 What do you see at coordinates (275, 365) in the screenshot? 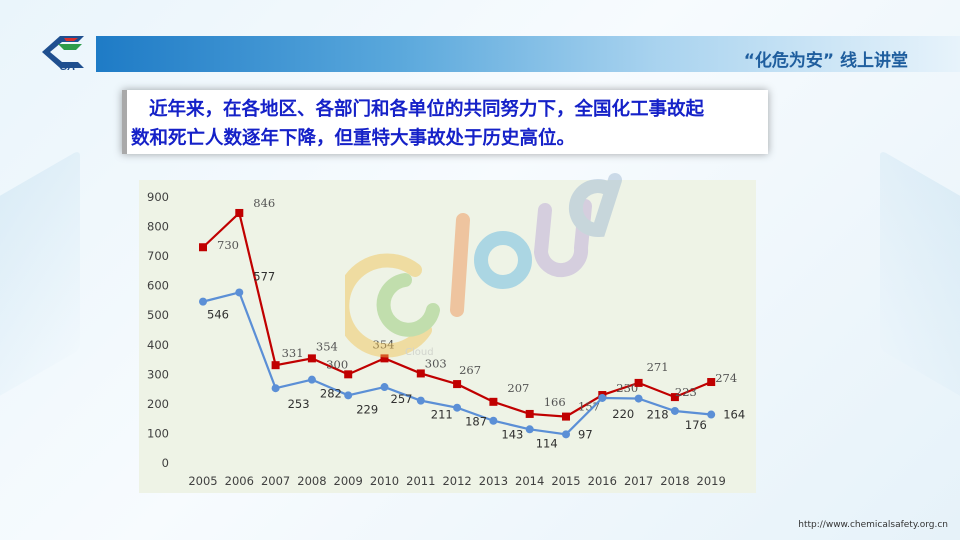
I see `series-0-point-2007` at bounding box center [275, 365].